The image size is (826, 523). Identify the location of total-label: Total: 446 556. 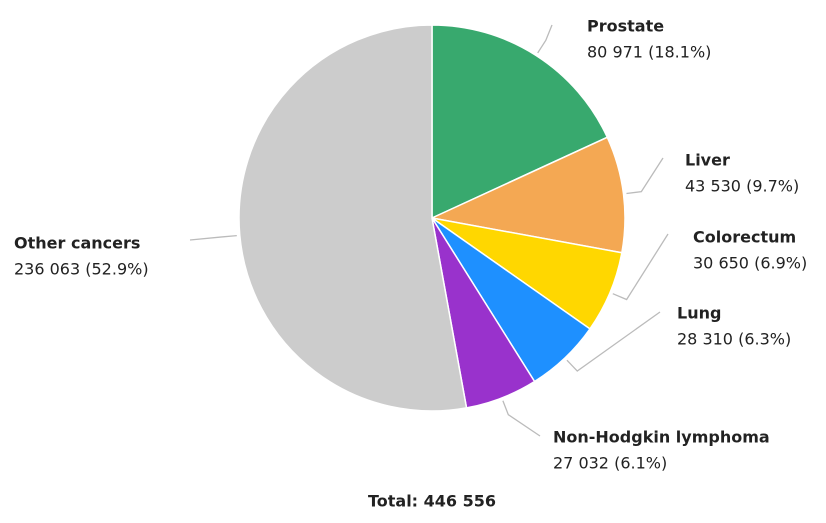
(432, 501).